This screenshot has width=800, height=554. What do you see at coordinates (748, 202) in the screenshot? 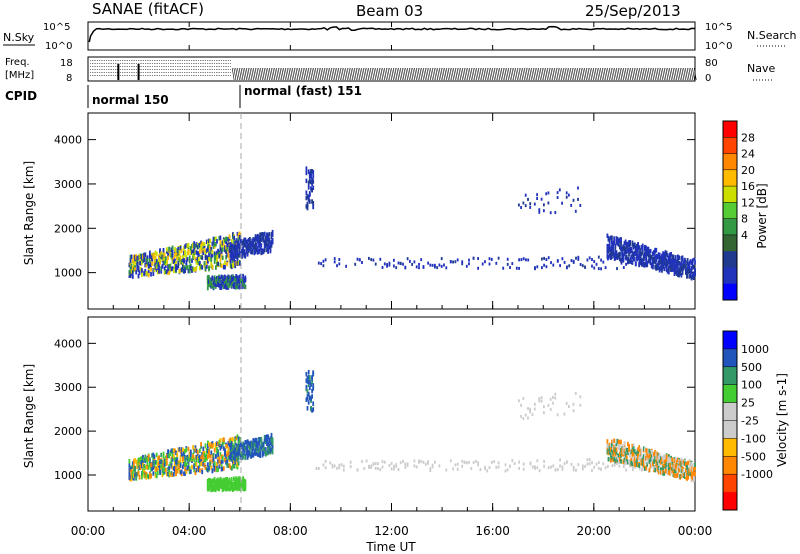
I see `colorbar-tick-label: 12` at bounding box center [748, 202].